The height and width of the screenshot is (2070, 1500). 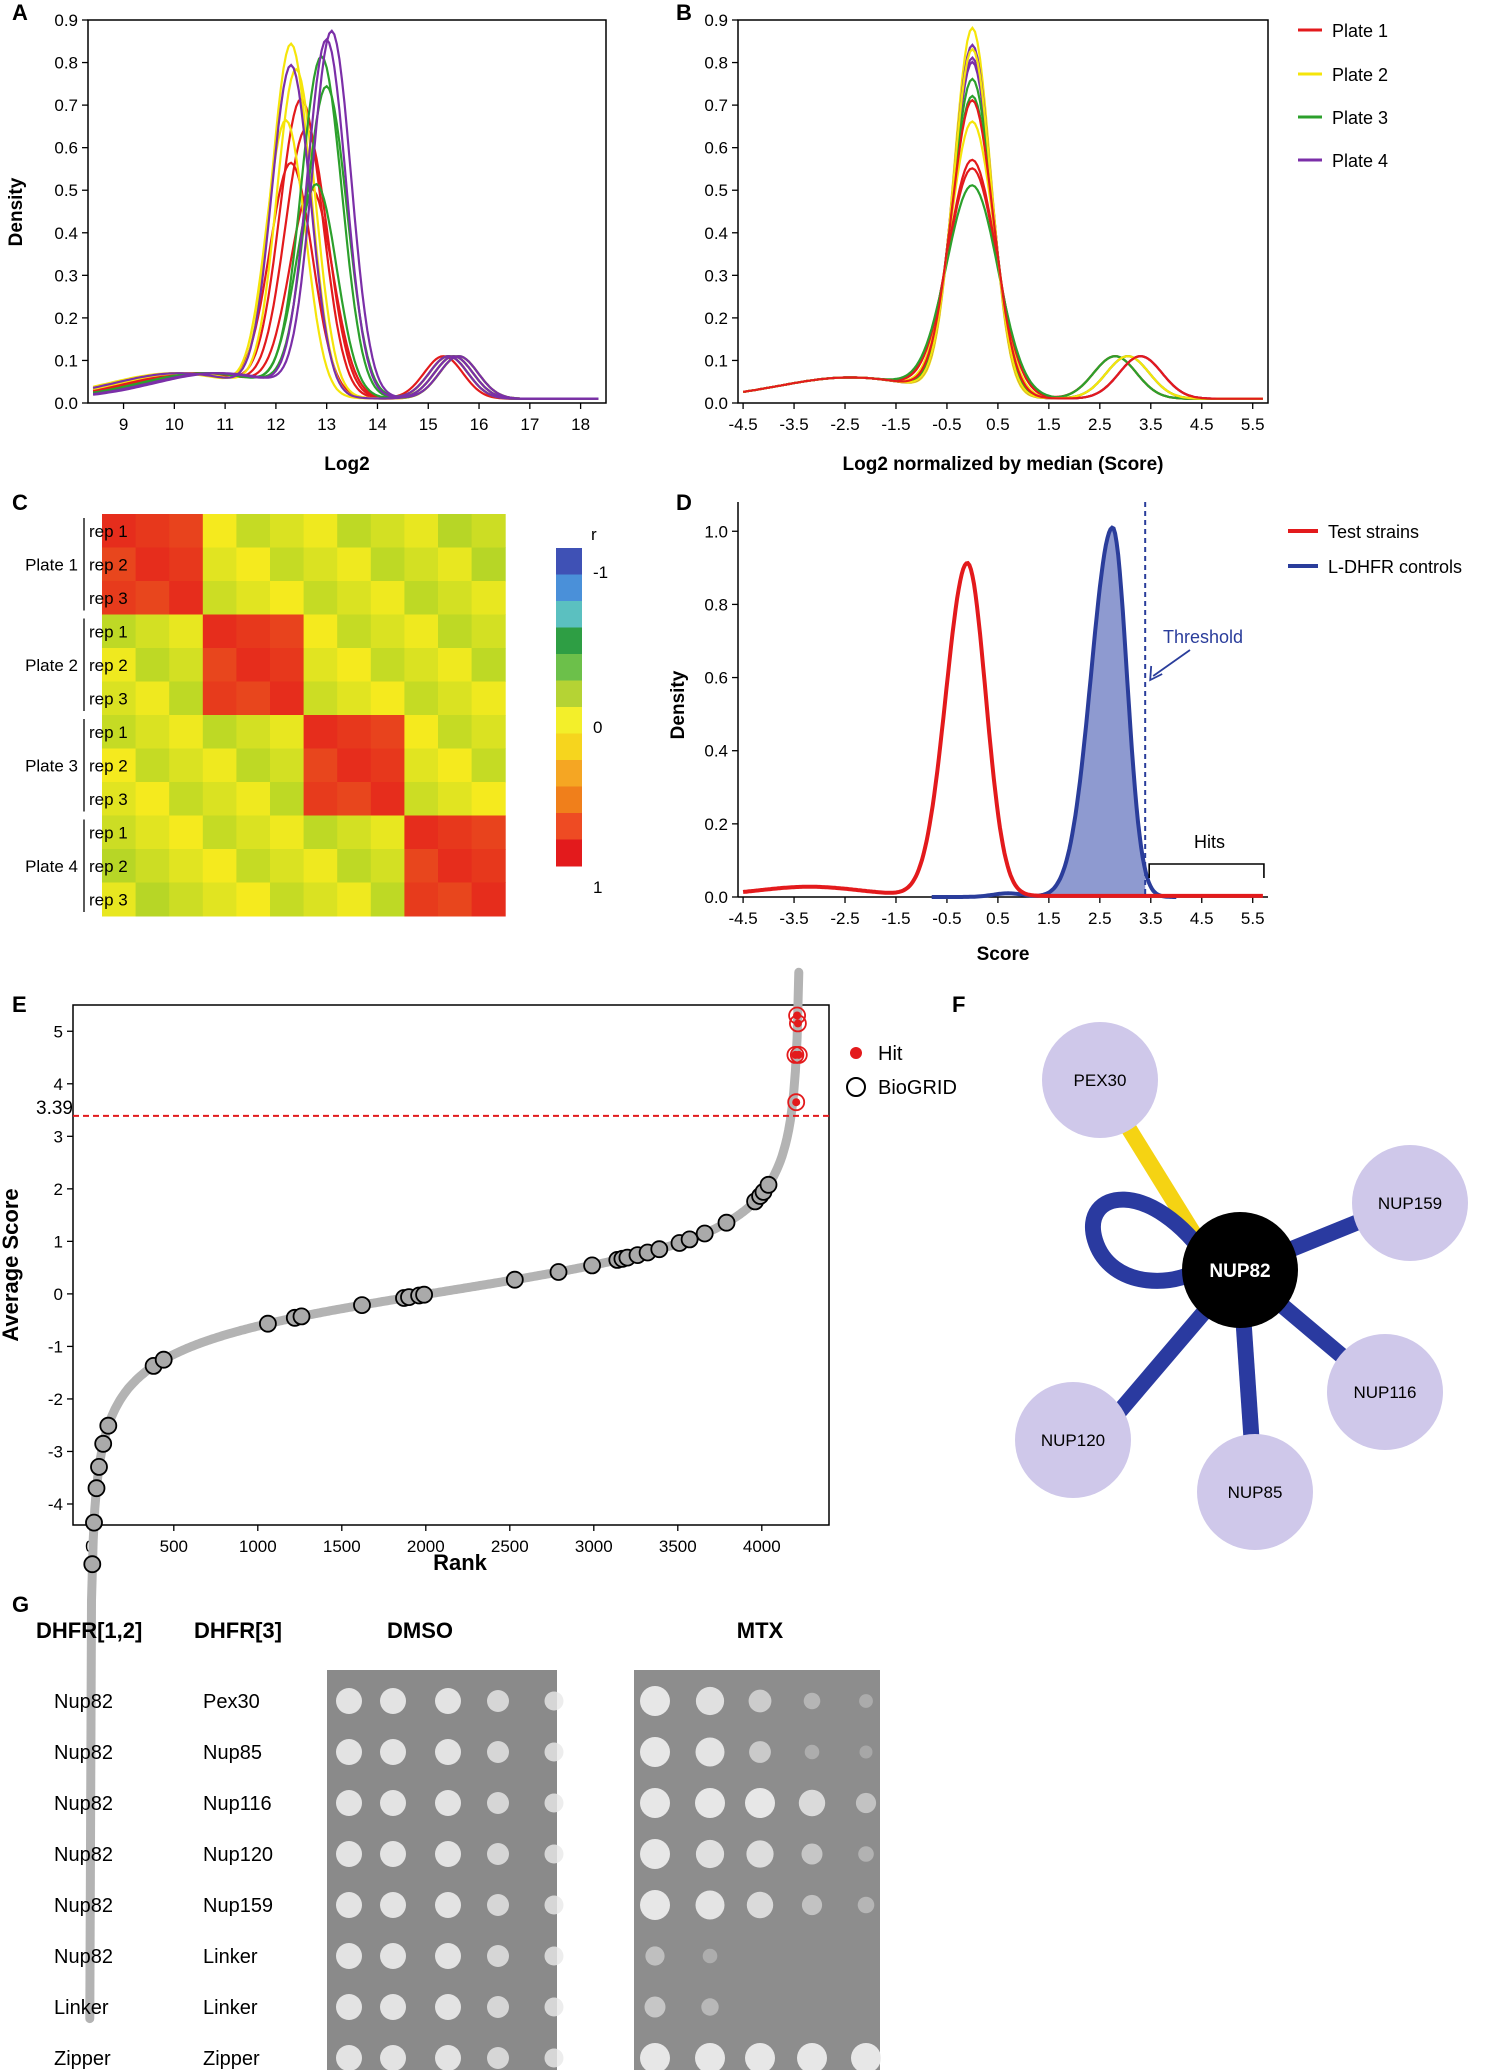 What do you see at coordinates (346, 464) in the screenshot?
I see `panel-a-xlabel: Log2` at bounding box center [346, 464].